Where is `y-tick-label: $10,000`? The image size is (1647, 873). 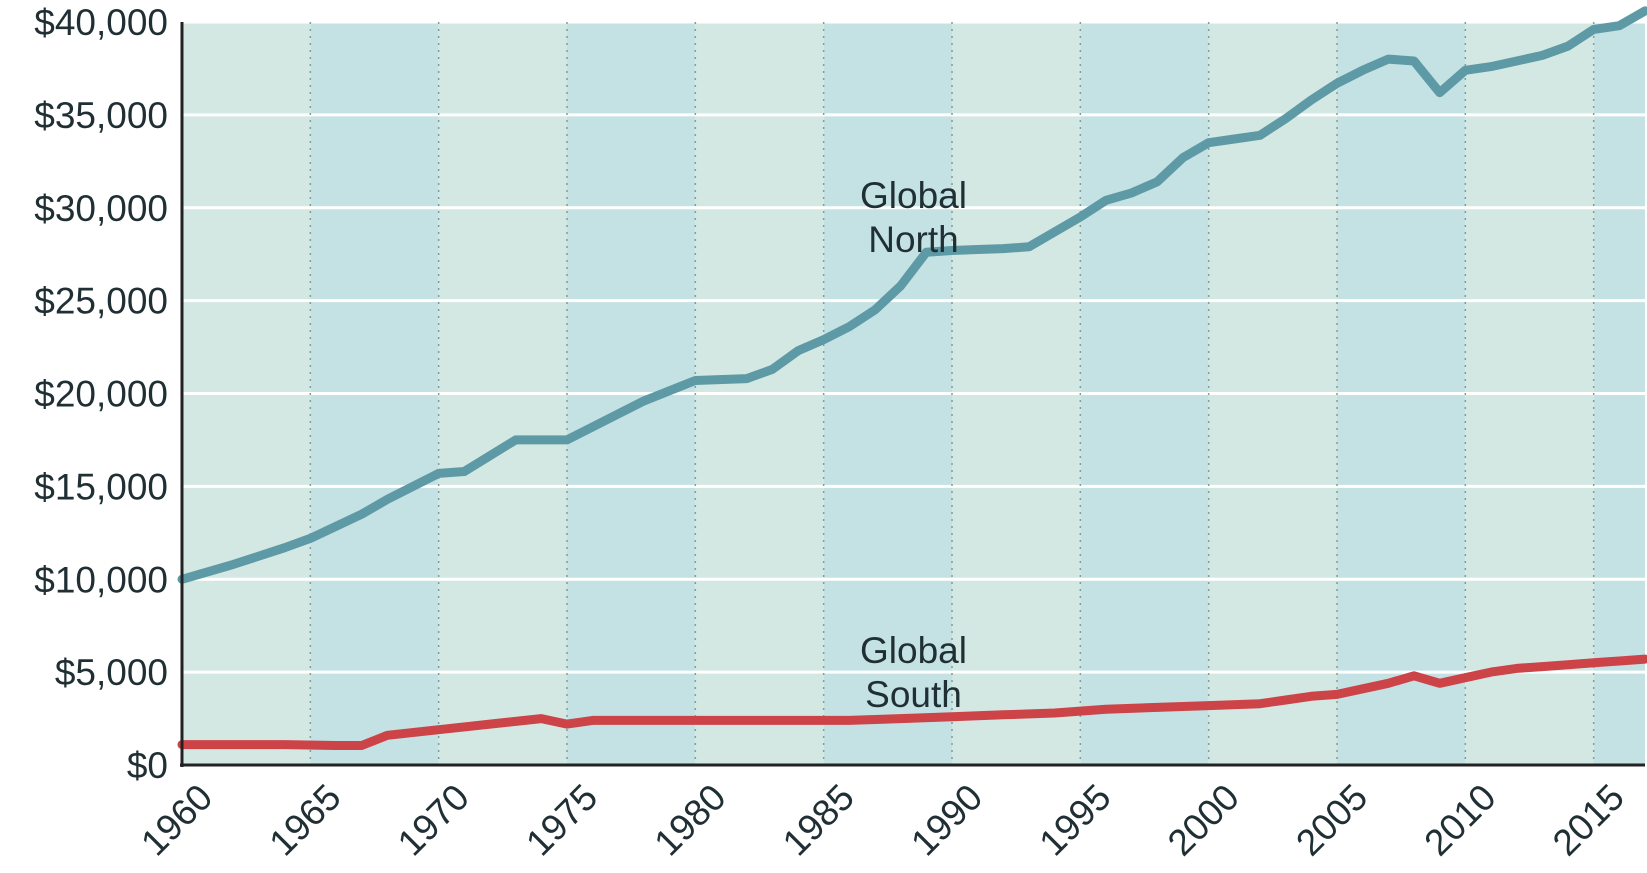
y-tick-label: $10,000 is located at coordinates (101, 579).